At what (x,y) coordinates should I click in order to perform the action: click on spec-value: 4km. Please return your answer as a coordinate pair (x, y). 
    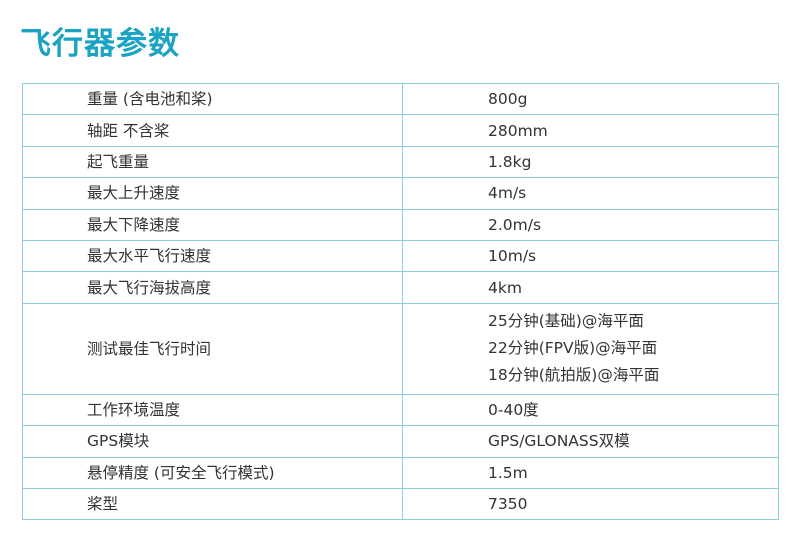
    Looking at the image, I should click on (590, 287).